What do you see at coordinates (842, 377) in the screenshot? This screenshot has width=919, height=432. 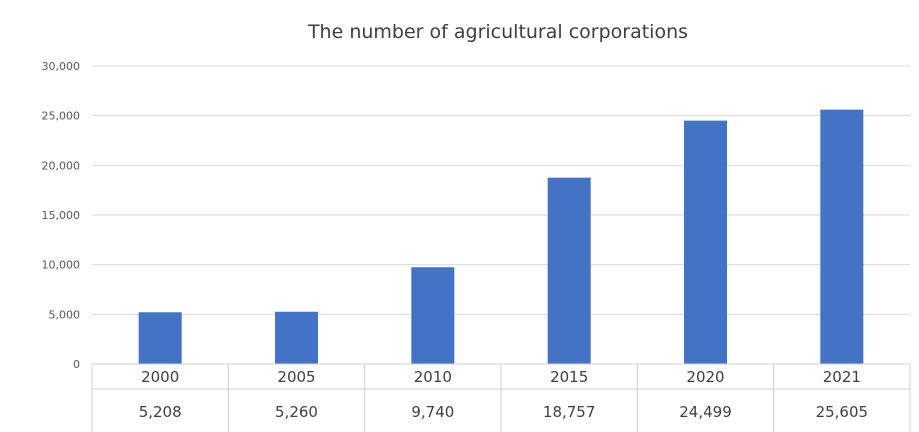 I see `x-tick-label: 2021` at bounding box center [842, 377].